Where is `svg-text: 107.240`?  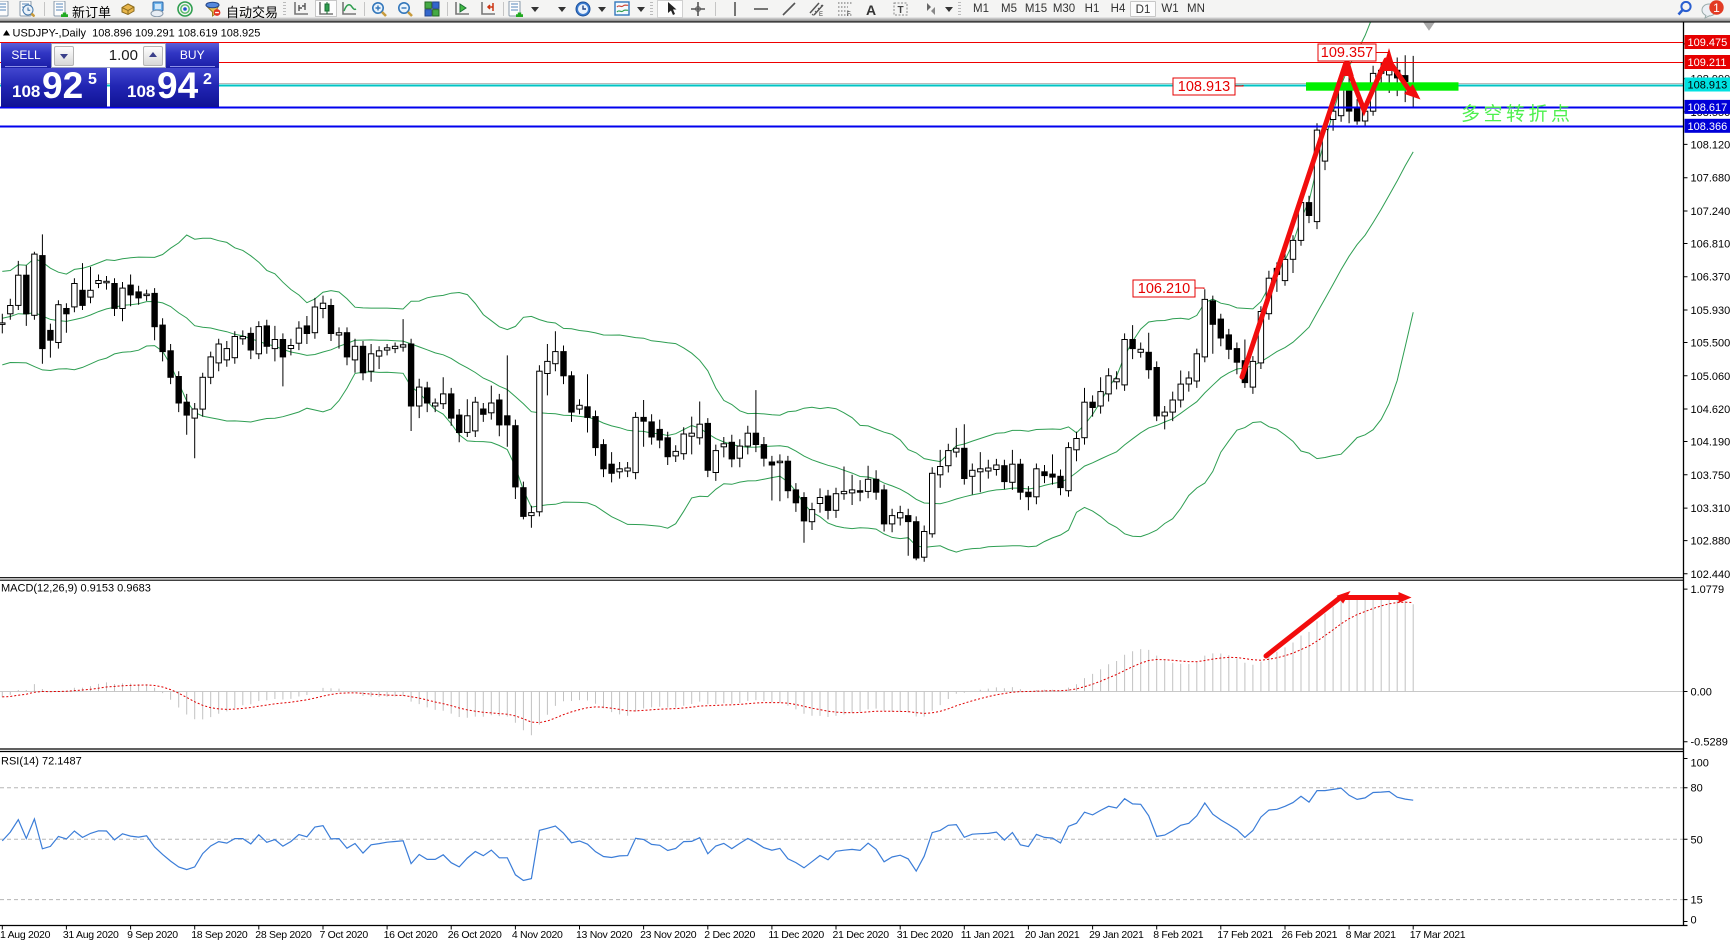
svg-text: 107.240 is located at coordinates (1710, 212).